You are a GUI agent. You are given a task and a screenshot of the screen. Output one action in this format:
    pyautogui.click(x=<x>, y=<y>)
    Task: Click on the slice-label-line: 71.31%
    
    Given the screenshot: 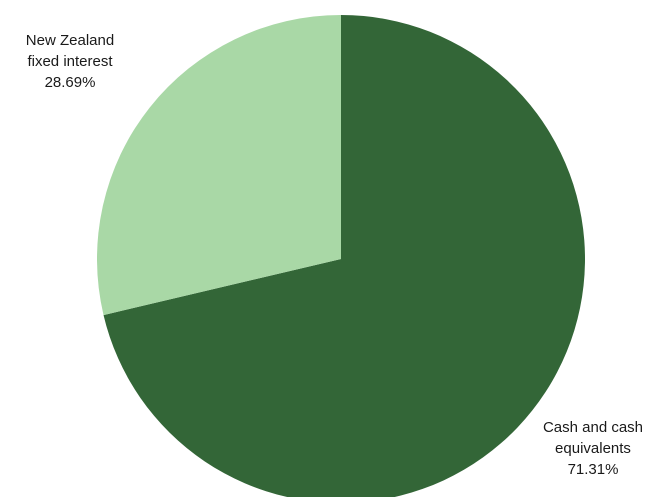 What is the action you would take?
    pyautogui.click(x=593, y=469)
    